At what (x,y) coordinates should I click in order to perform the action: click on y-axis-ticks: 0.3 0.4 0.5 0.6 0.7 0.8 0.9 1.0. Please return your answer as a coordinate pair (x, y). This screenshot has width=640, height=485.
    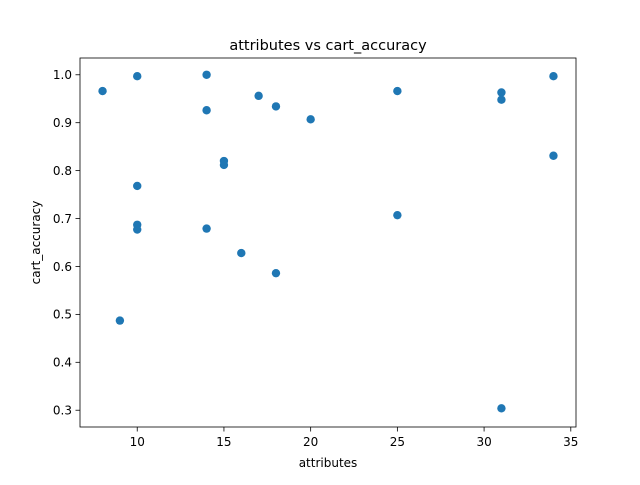
    Looking at the image, I should click on (66, 243).